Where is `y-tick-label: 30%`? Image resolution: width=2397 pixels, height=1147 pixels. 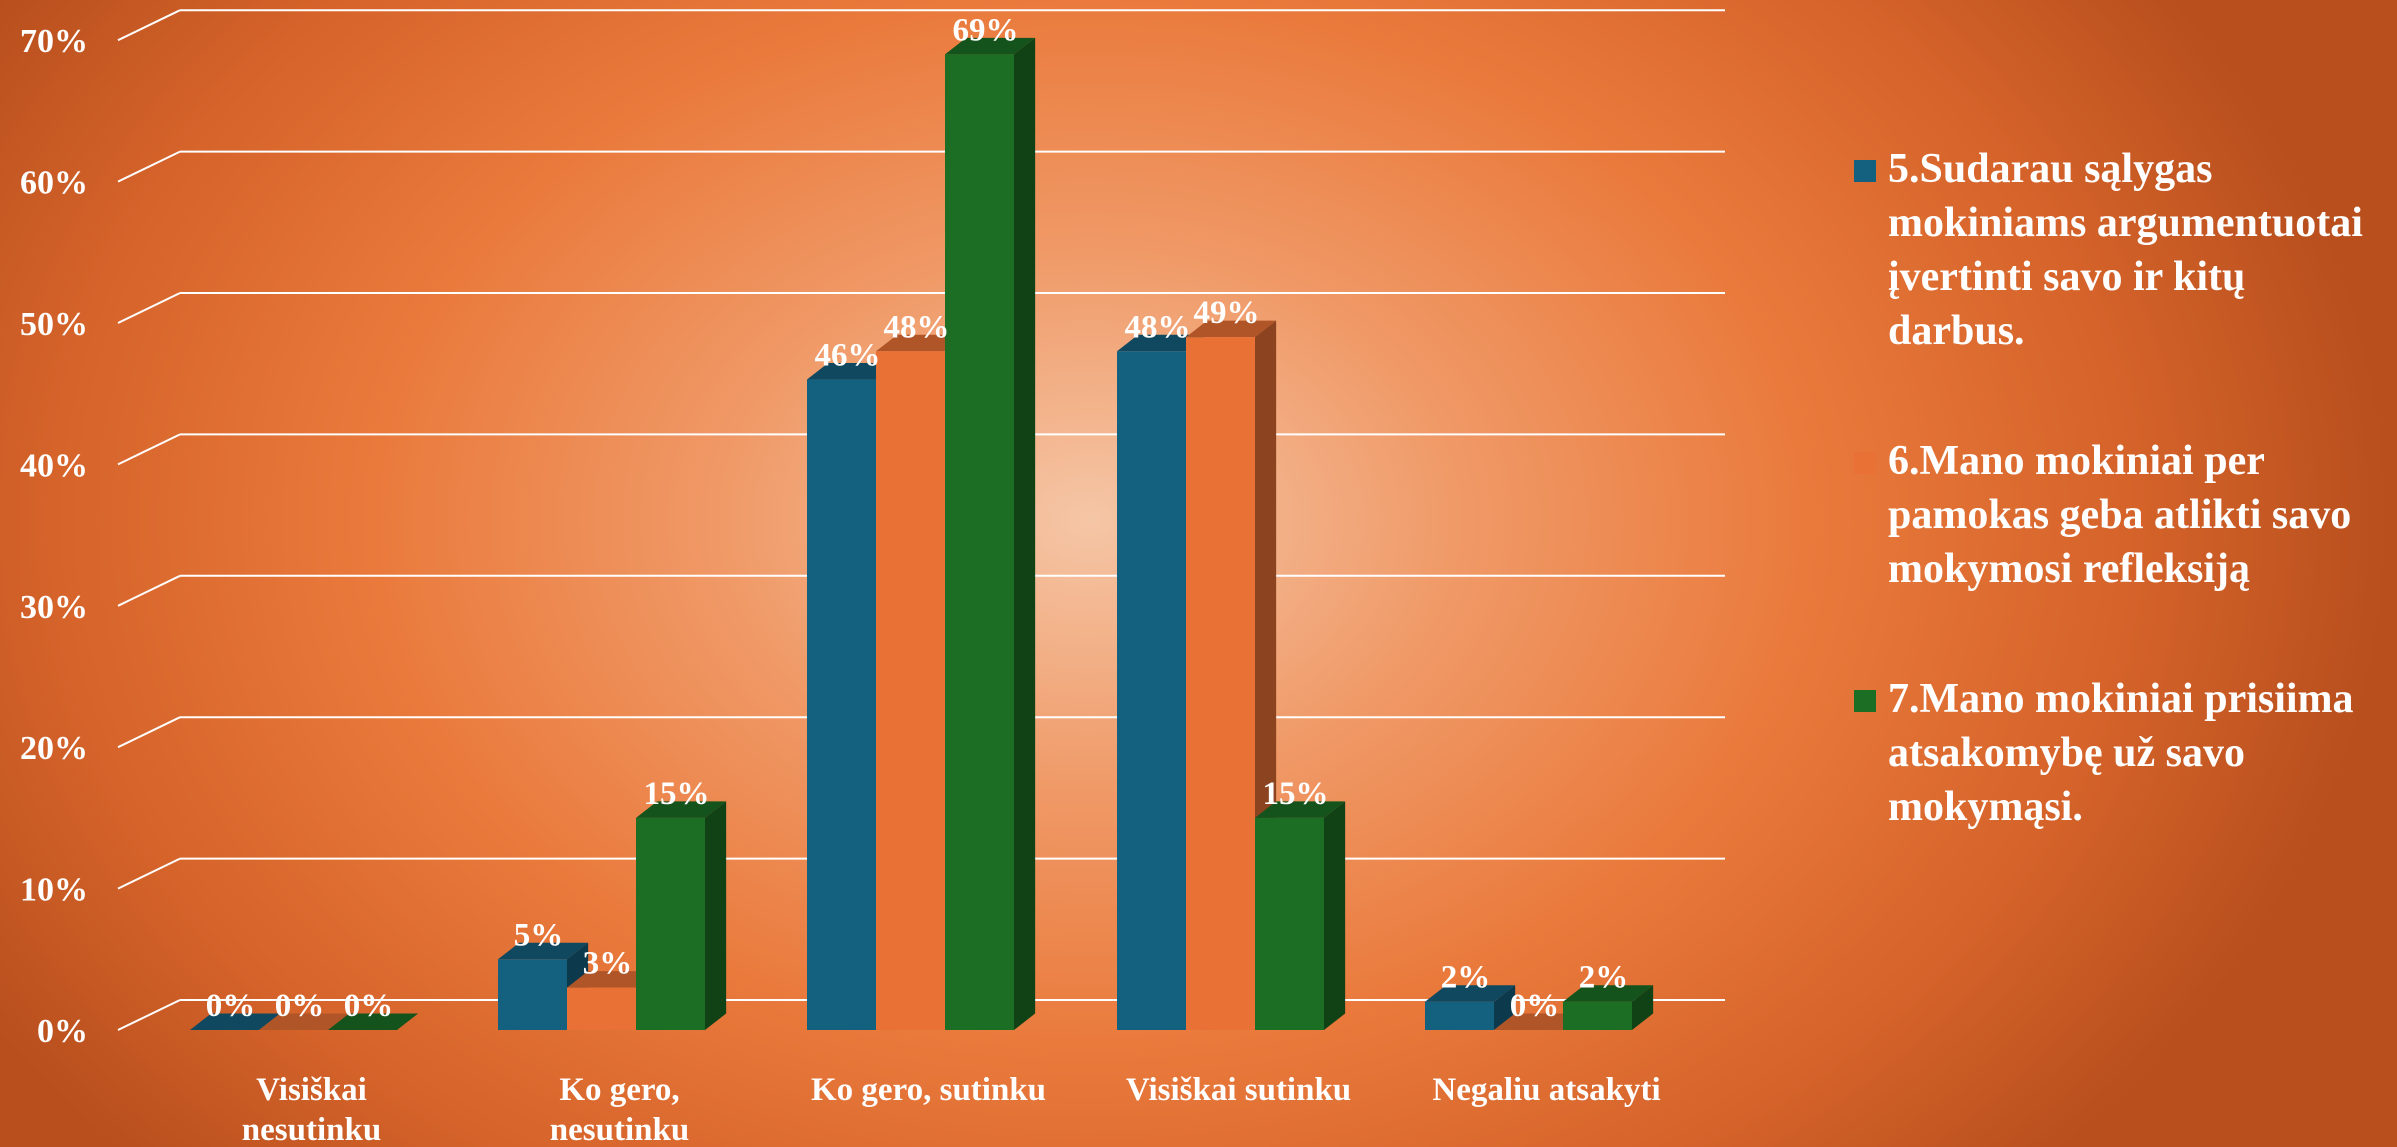
y-tick-label: 30% is located at coordinates (54, 607).